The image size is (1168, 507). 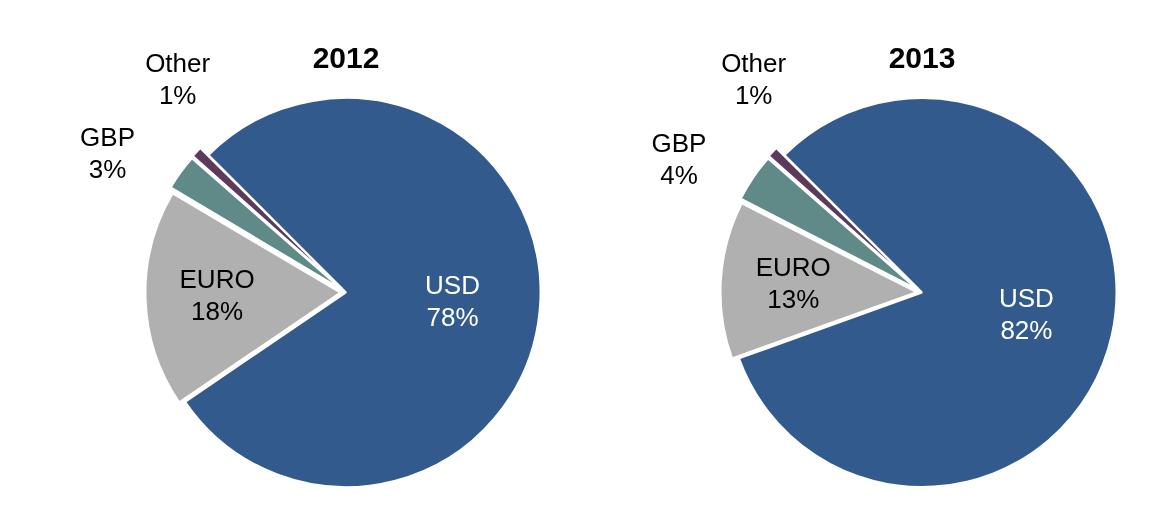 What do you see at coordinates (793, 298) in the screenshot?
I see `data-label: 13%` at bounding box center [793, 298].